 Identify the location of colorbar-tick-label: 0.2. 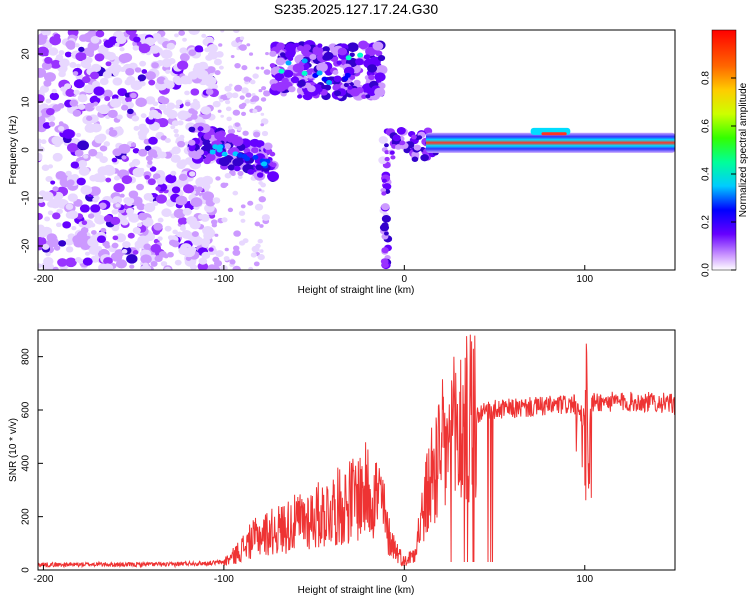
(706, 222).